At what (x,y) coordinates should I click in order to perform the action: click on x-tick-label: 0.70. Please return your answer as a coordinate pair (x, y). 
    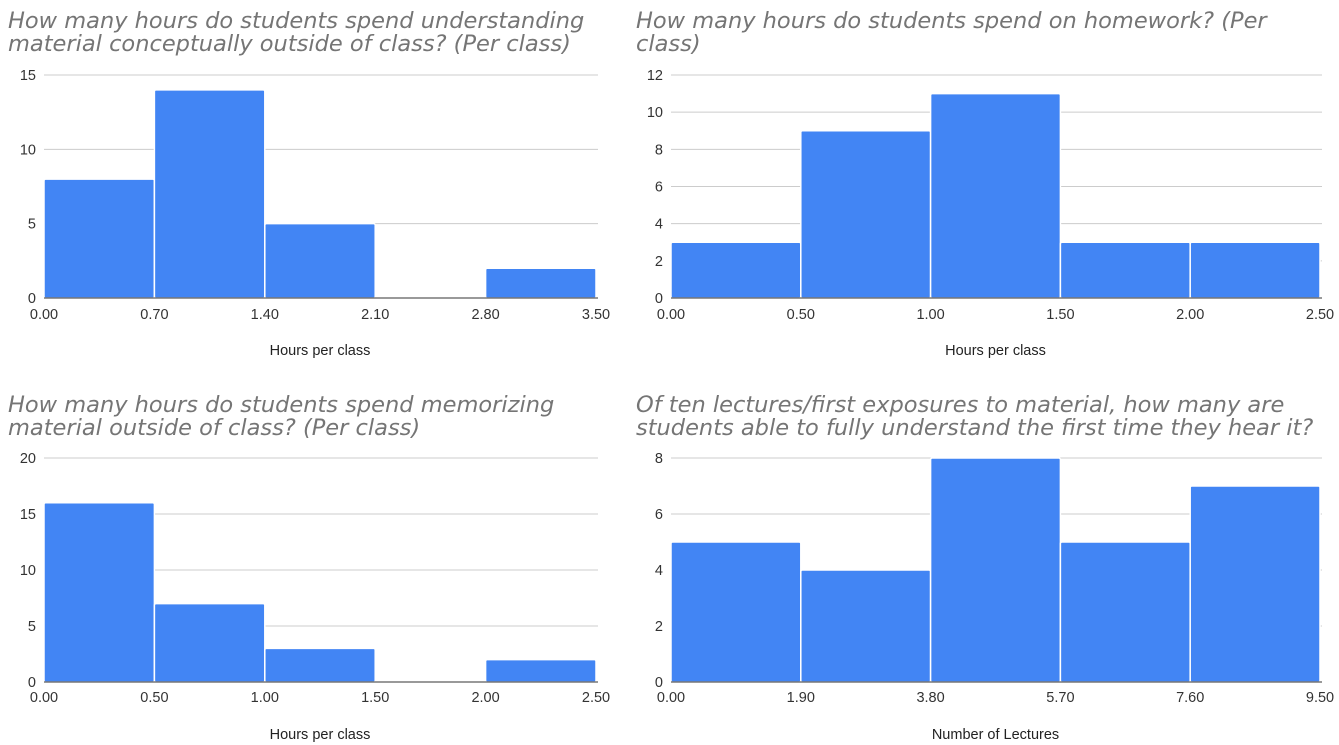
    Looking at the image, I should click on (154, 315).